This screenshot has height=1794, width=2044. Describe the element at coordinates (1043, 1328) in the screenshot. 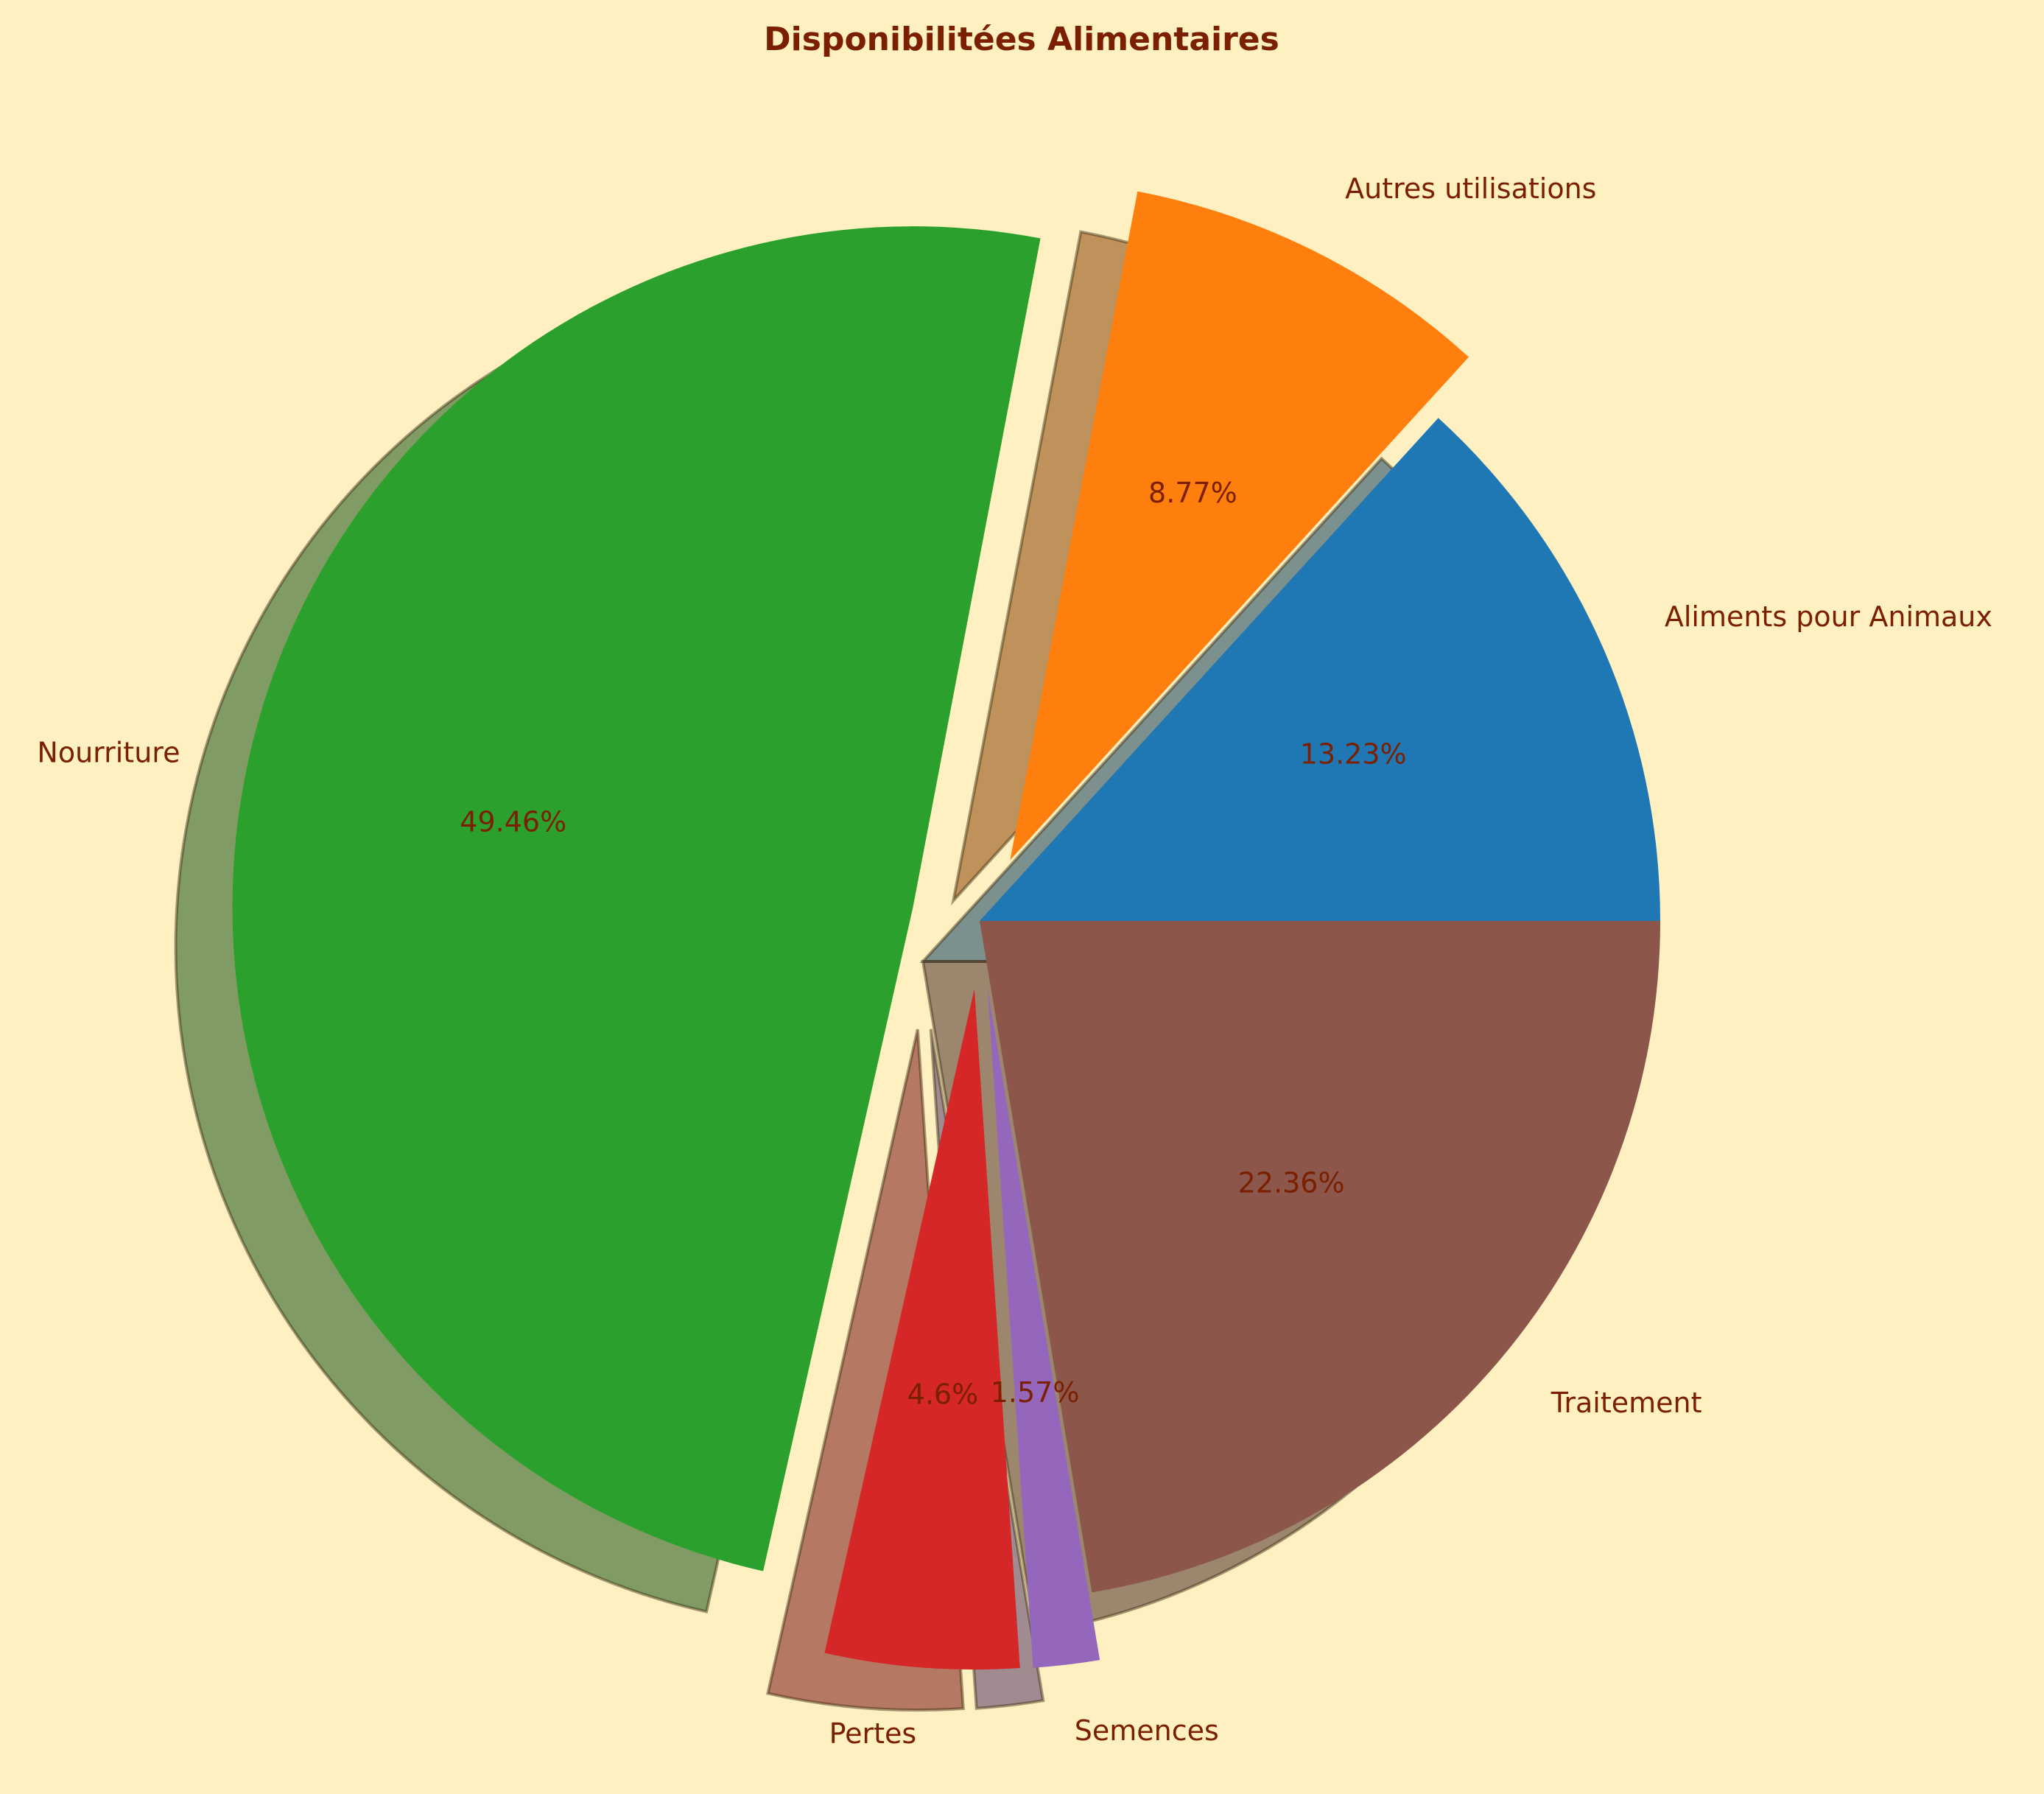

I see `slice-semences` at that location.